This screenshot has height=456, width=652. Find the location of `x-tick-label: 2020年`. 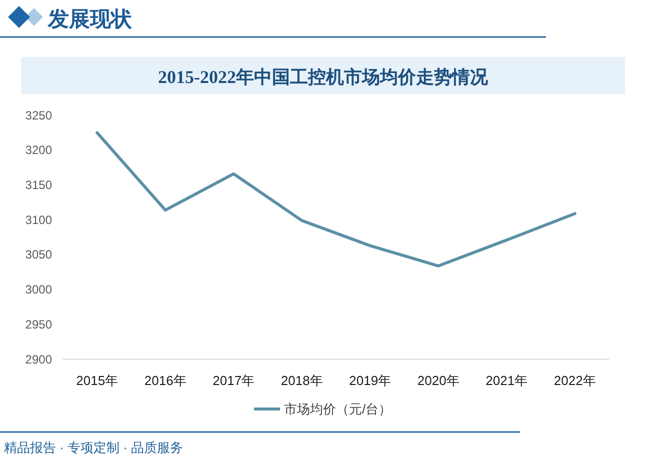

x-tick-label: 2020年 is located at coordinates (438, 380).